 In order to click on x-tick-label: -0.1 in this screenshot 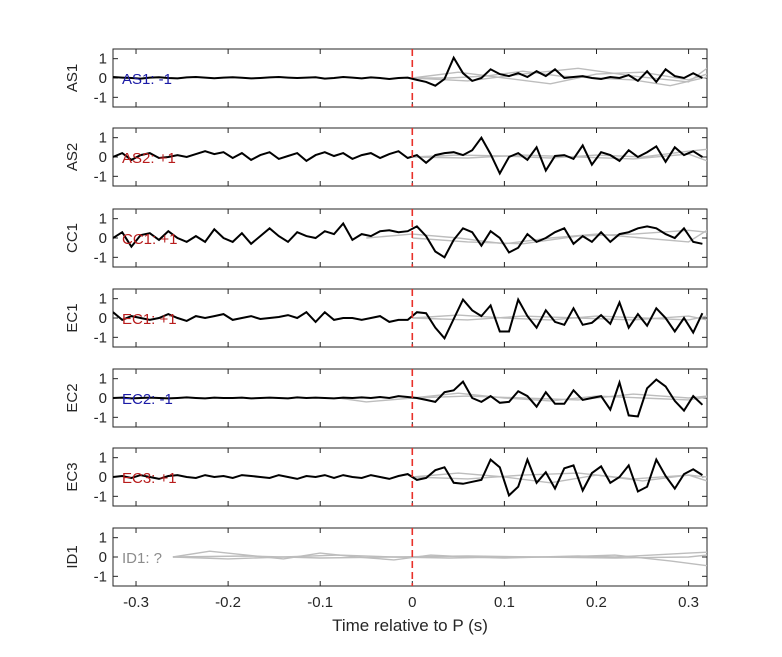, I will do `click(320, 602)`.